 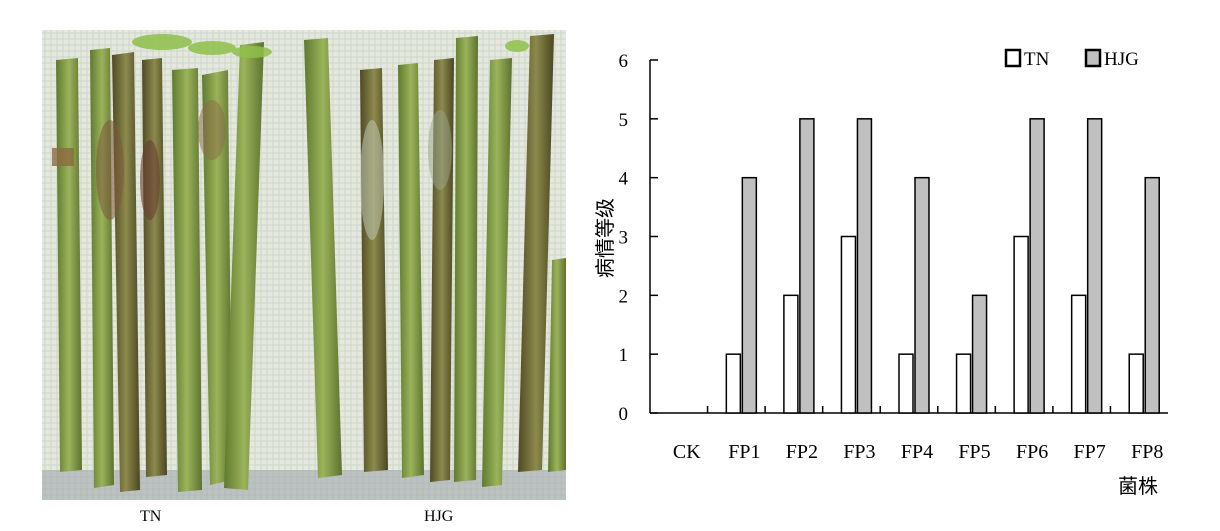 I want to click on bar-hjg-fp2, so click(x=807, y=266).